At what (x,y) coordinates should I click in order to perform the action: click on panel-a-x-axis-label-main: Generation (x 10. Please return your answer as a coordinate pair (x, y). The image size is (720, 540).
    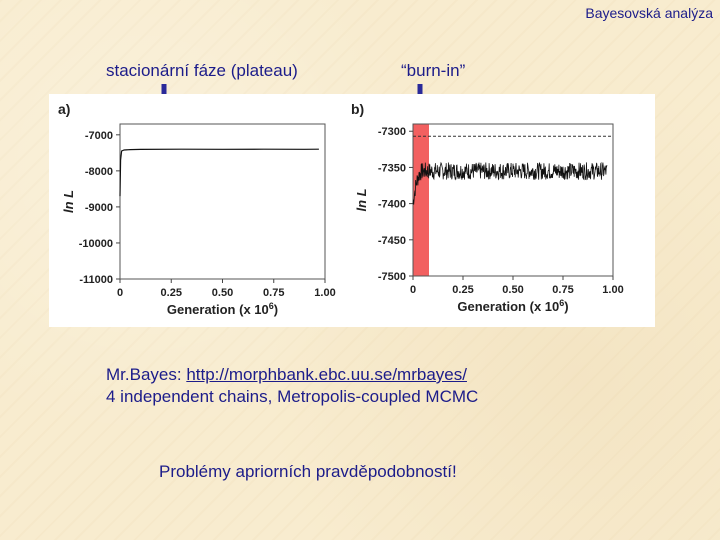
    Looking at the image, I should click on (218, 309).